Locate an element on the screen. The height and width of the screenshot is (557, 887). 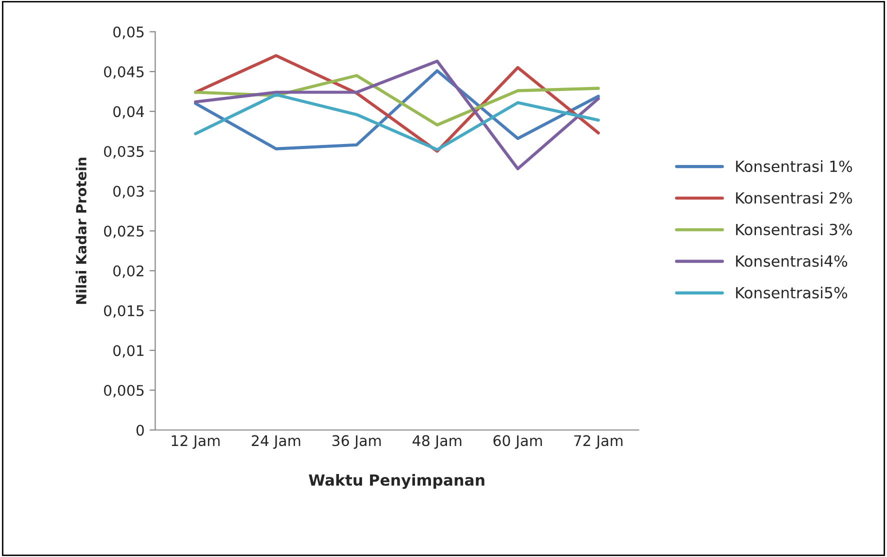
y-axis-title: Nilai Kadar Protein is located at coordinates (81, 231).